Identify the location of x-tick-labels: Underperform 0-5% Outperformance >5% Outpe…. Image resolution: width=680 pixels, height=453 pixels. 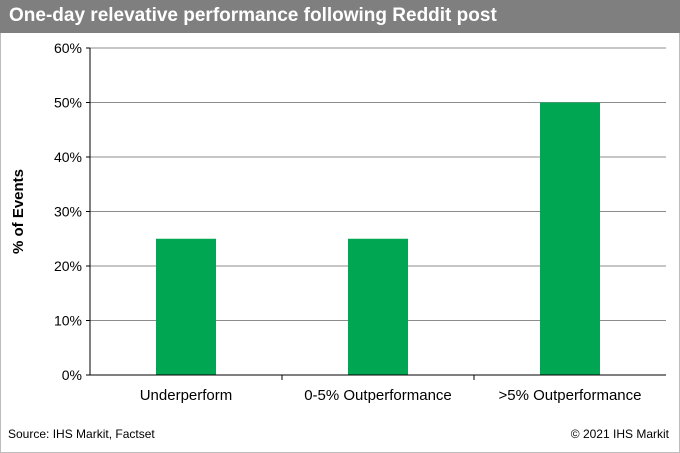
(391, 395).